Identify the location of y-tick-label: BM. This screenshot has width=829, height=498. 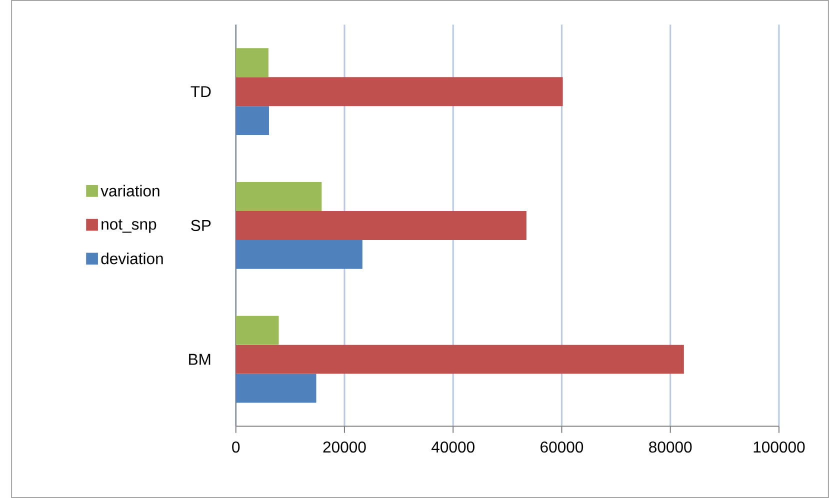
(199, 359).